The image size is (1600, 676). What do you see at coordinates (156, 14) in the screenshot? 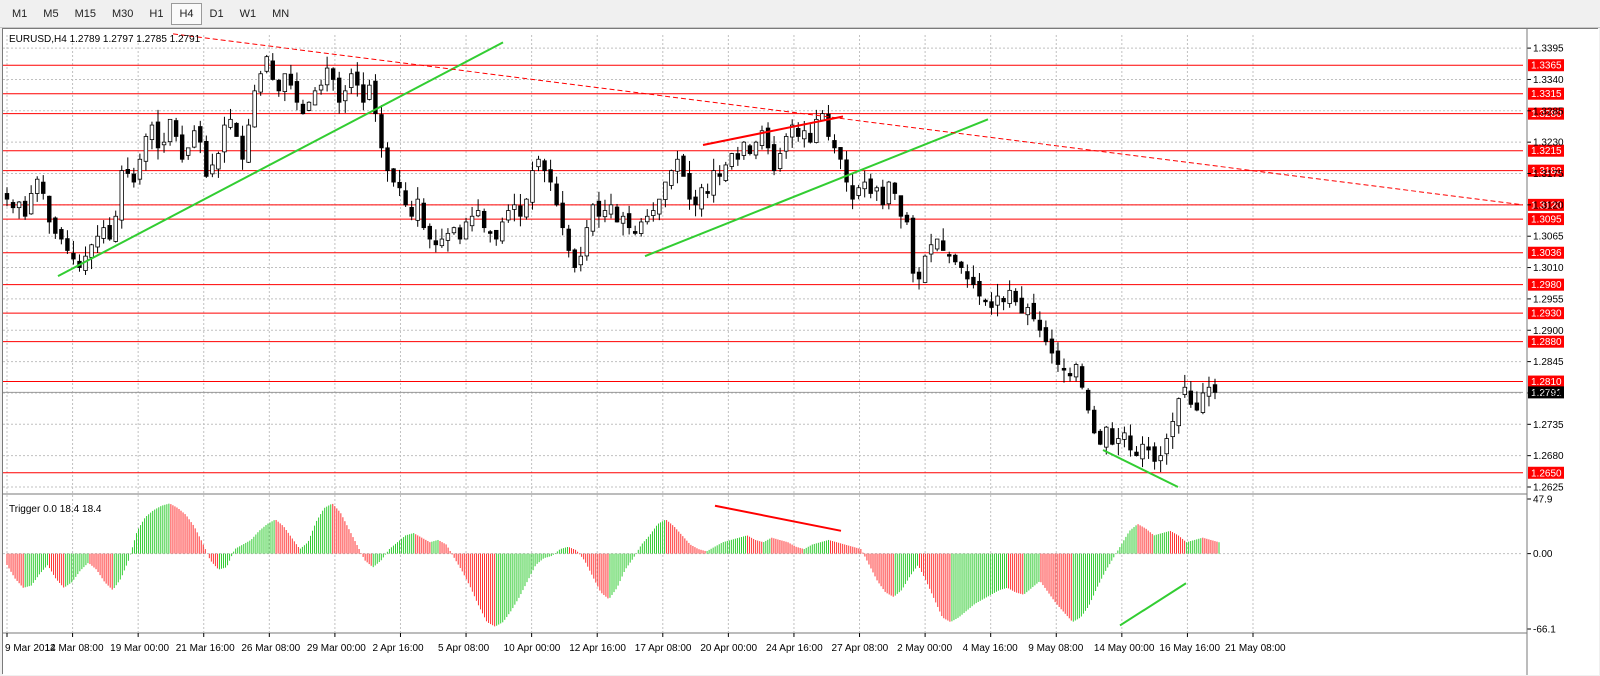
I see `timeframe-h1-button: H1` at bounding box center [156, 14].